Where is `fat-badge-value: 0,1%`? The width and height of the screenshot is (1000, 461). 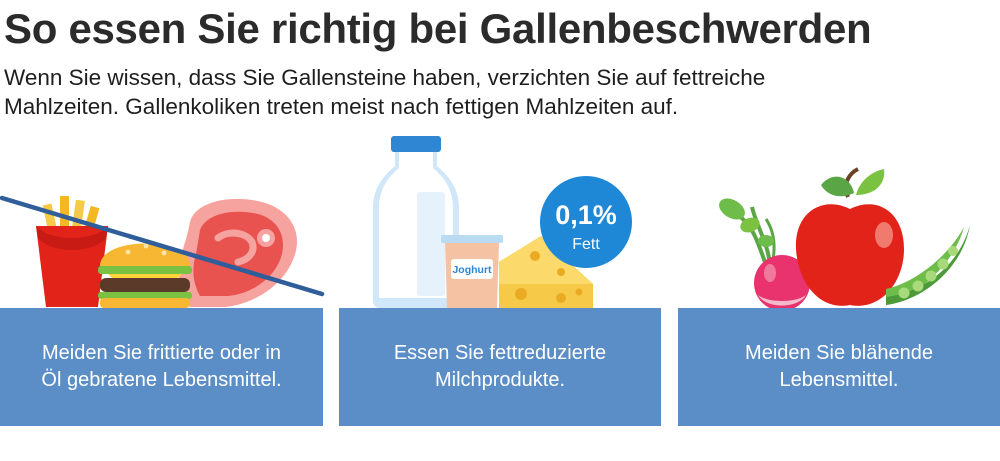
fat-badge-value: 0,1% is located at coordinates (586, 215).